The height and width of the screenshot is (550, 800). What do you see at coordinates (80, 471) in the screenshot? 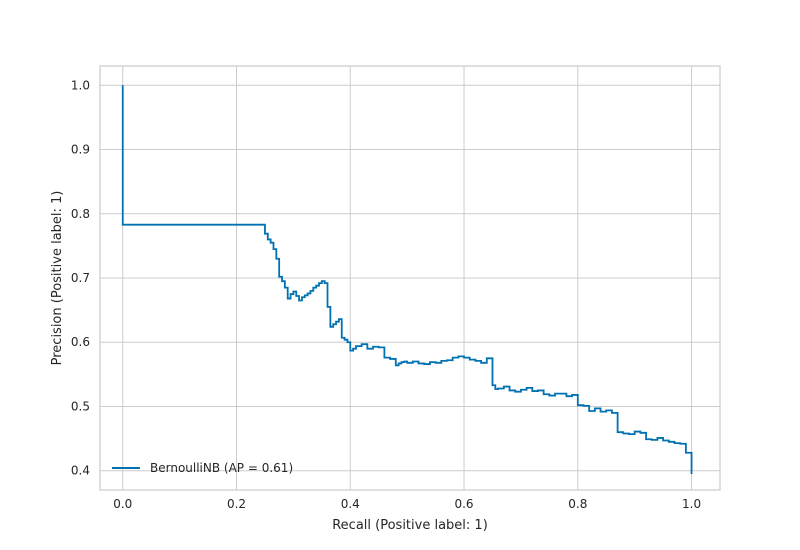
I see `y-tick-label: 0.4` at bounding box center [80, 471].